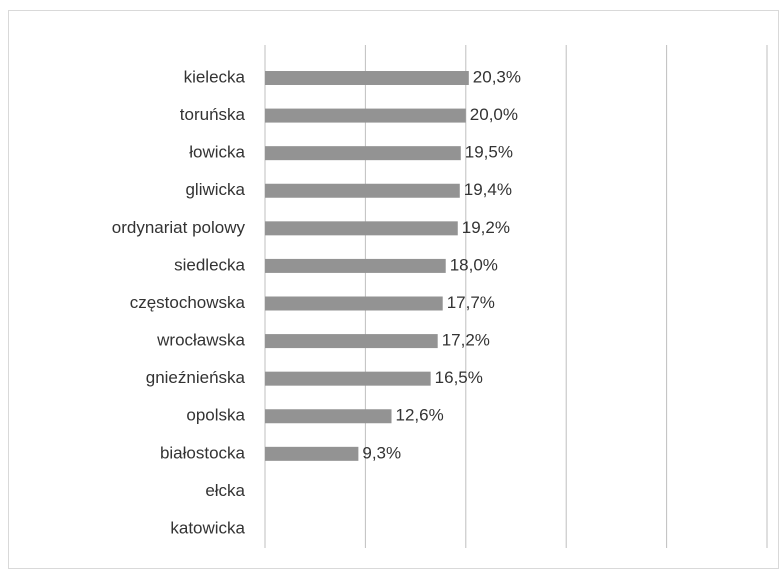  What do you see at coordinates (188, 302) in the screenshot?
I see `y-tick-label: częstochowska` at bounding box center [188, 302].